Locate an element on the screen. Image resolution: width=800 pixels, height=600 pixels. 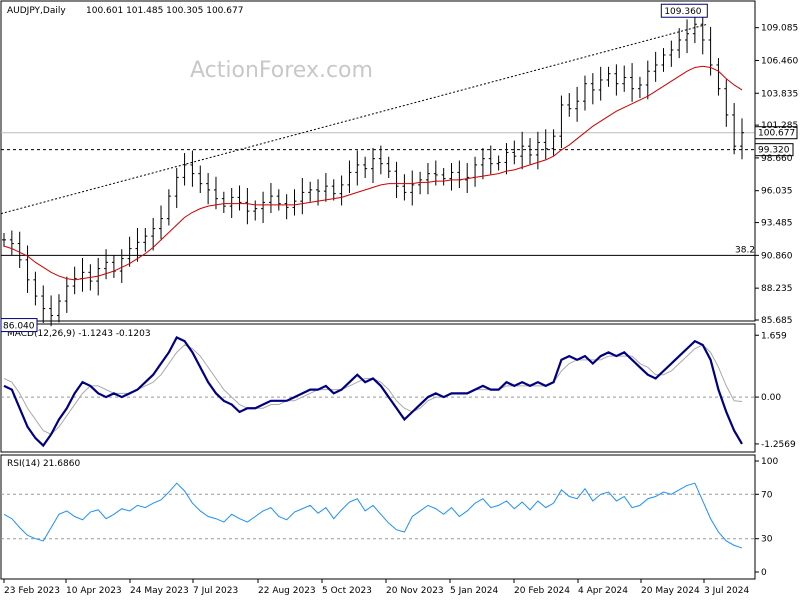
price-axis-label: 103.835 is located at coordinates (779, 94).